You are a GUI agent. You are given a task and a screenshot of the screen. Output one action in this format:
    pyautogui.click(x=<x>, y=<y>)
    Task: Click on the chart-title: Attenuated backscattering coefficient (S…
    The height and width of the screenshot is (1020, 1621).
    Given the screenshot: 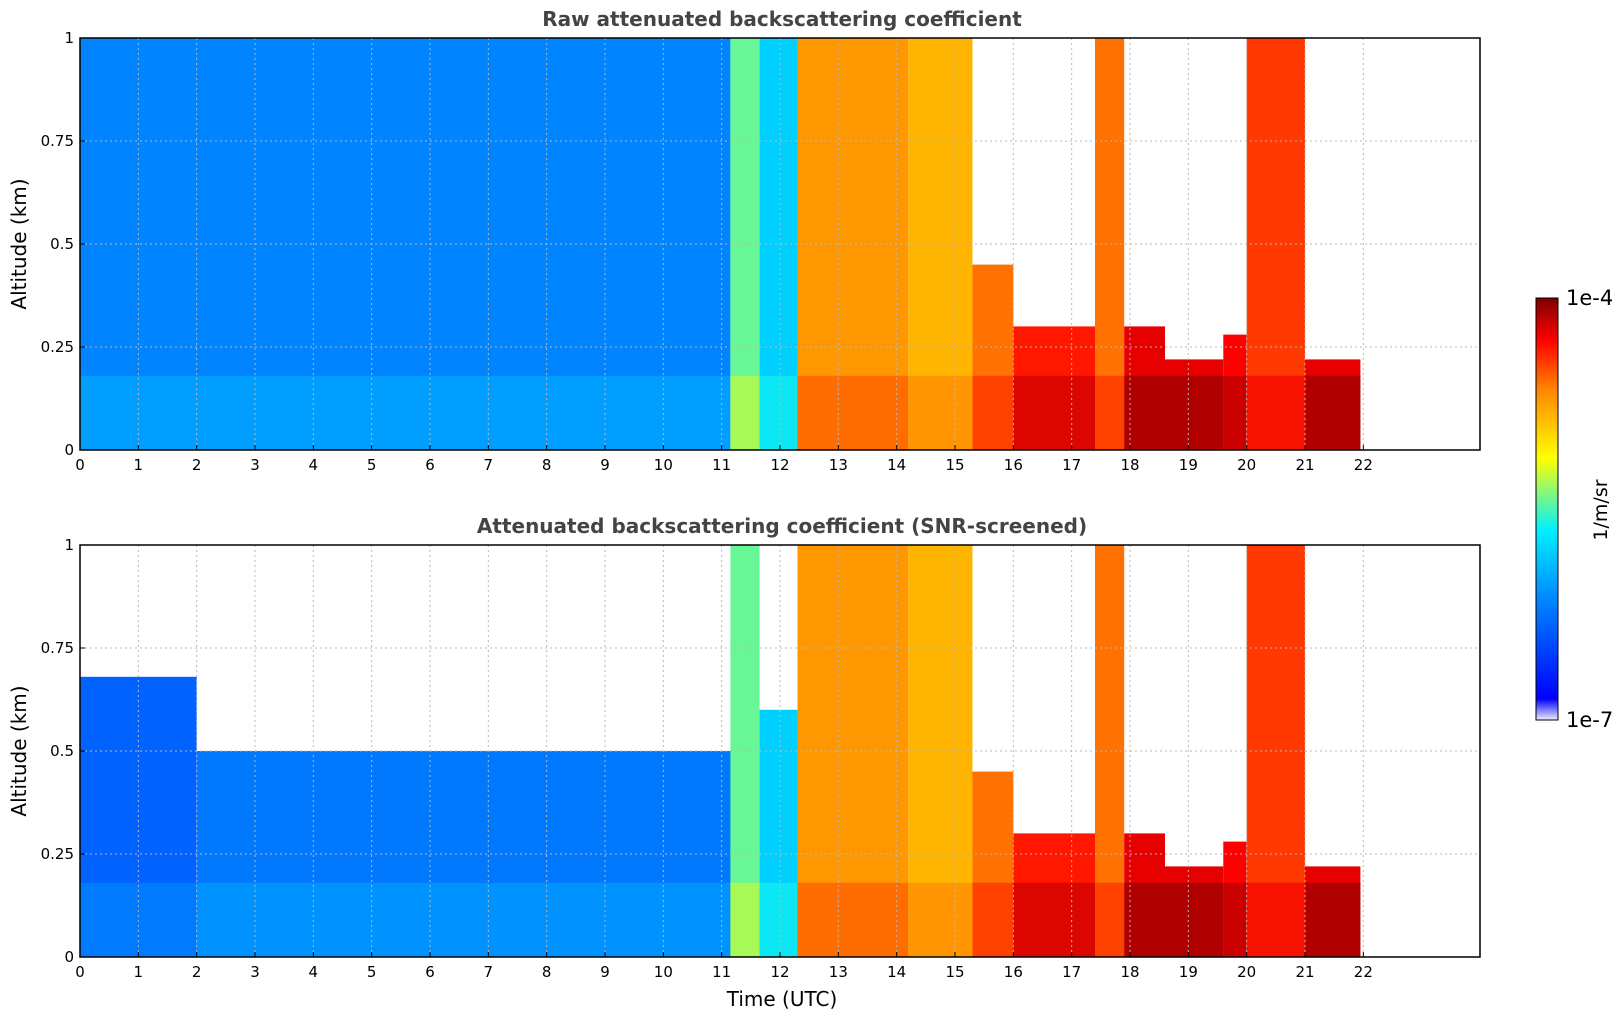 What is the action you would take?
    pyautogui.click(x=782, y=526)
    